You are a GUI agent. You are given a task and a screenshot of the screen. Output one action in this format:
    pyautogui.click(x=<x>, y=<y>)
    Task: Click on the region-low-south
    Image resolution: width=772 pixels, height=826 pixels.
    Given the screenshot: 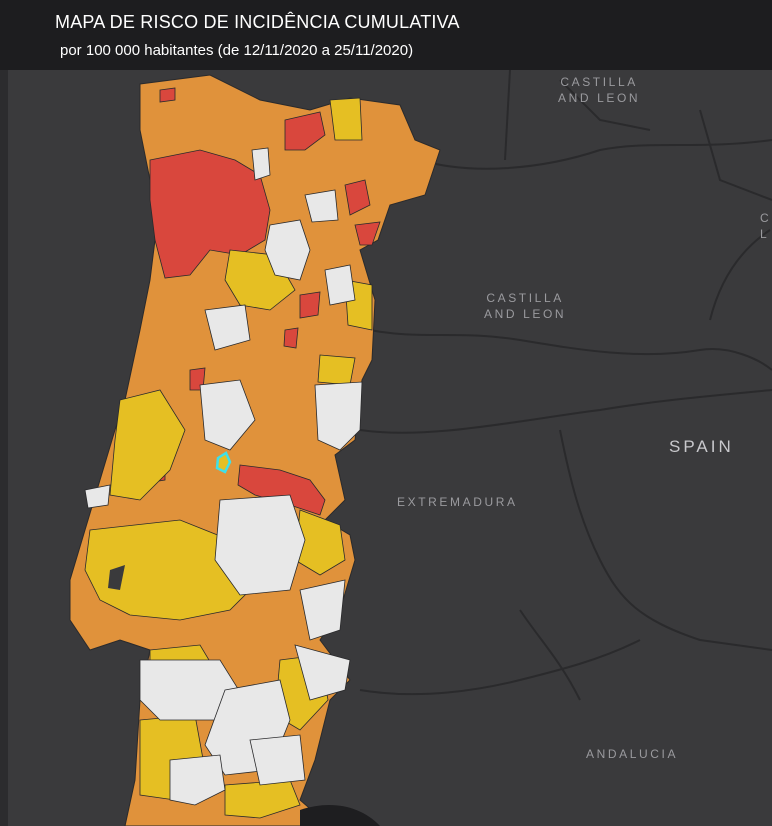 What is the action you would take?
    pyautogui.click(x=197, y=780)
    